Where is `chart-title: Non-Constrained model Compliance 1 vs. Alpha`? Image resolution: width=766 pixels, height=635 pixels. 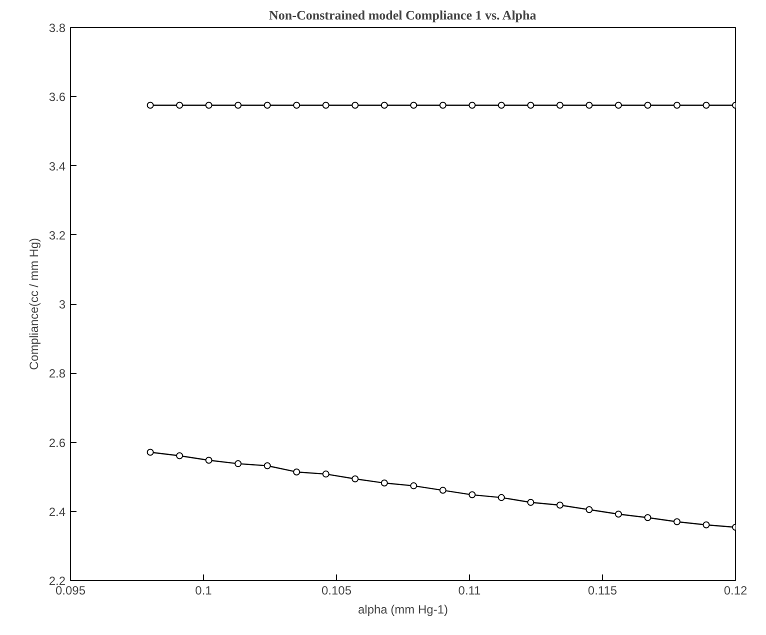
chart-title: Non-Constrained model Compliance 1 vs. Alpha is located at coordinates (403, 15).